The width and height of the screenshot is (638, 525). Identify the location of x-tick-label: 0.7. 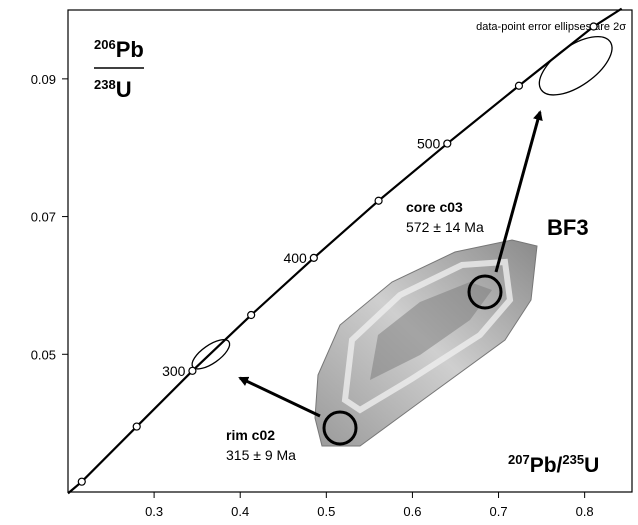
(498, 511).